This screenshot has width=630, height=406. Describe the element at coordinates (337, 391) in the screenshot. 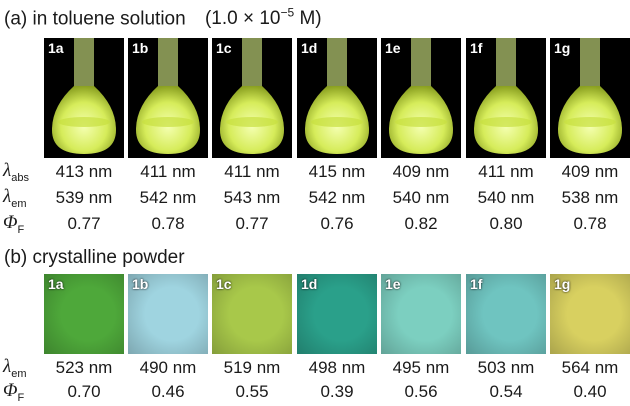

I see `value-cell: 0.39` at that location.